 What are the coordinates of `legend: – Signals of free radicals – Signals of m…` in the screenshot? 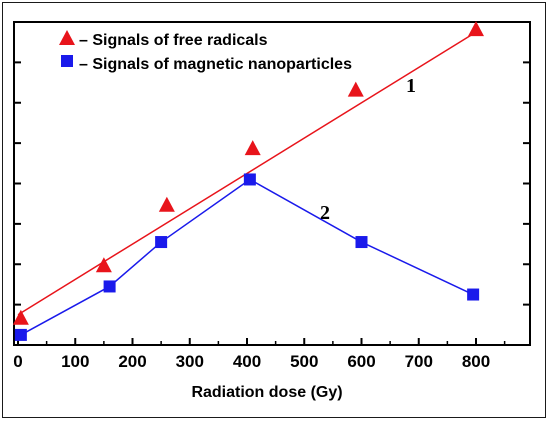 It's located at (205, 51).